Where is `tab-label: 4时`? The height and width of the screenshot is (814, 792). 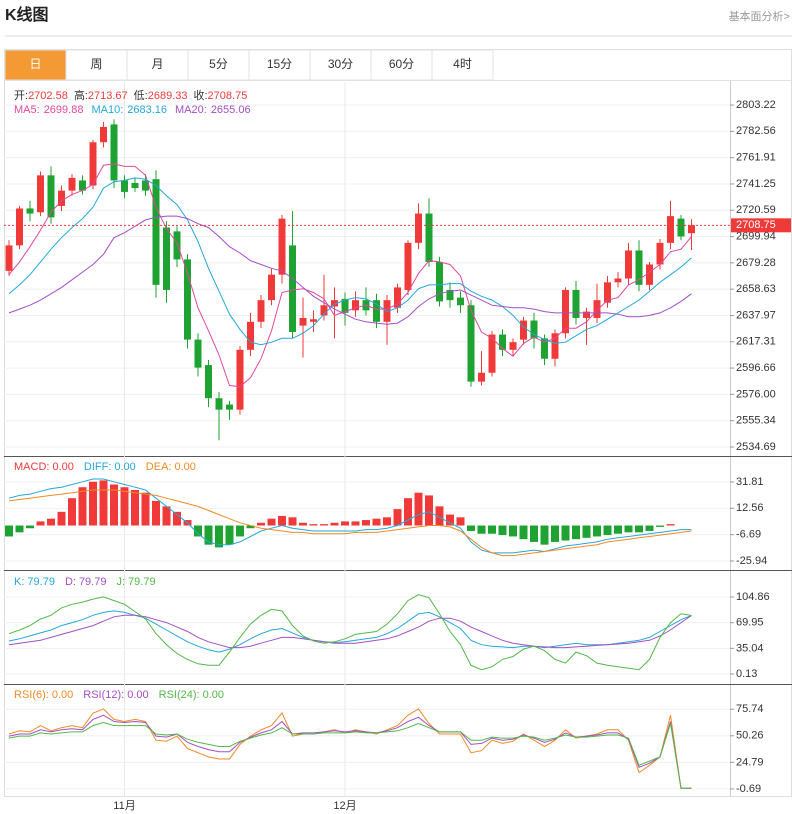
tab-label: 4时 is located at coordinates (462, 64).